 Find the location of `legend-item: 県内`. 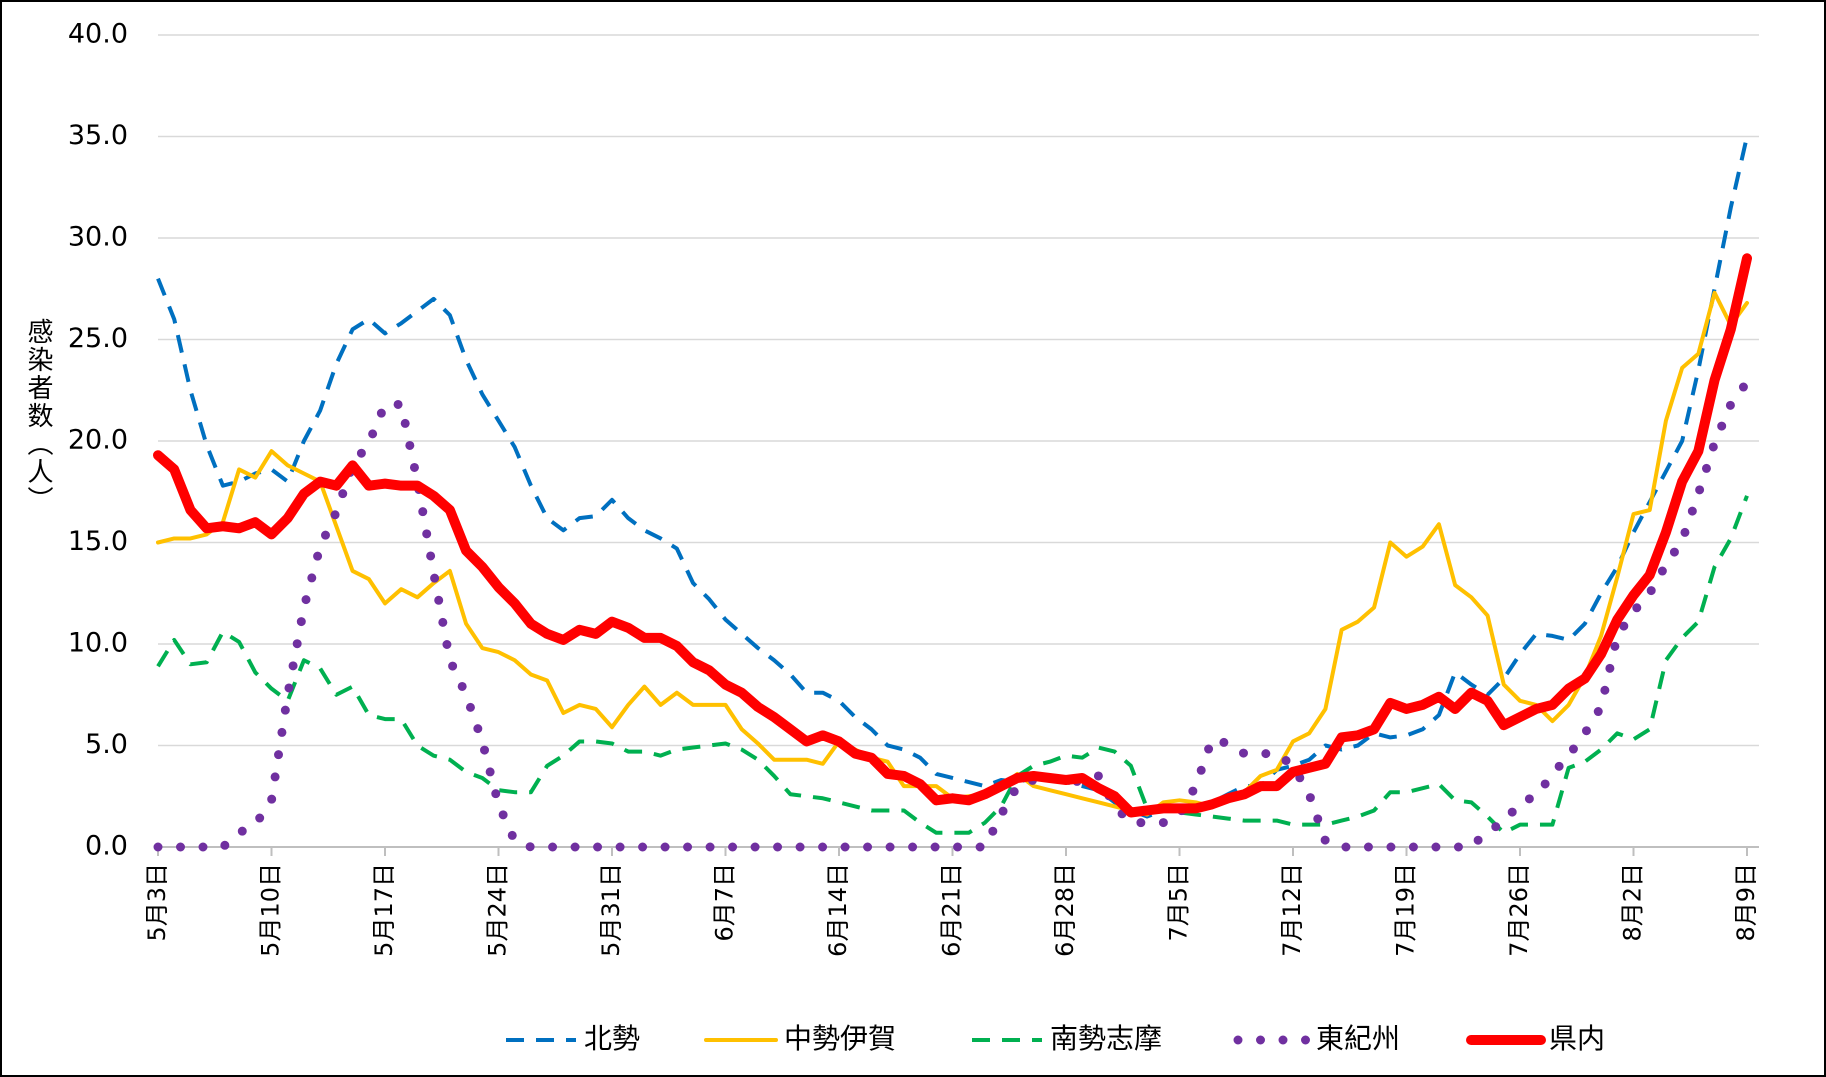

legend-item: 県内 is located at coordinates (1535, 1038).